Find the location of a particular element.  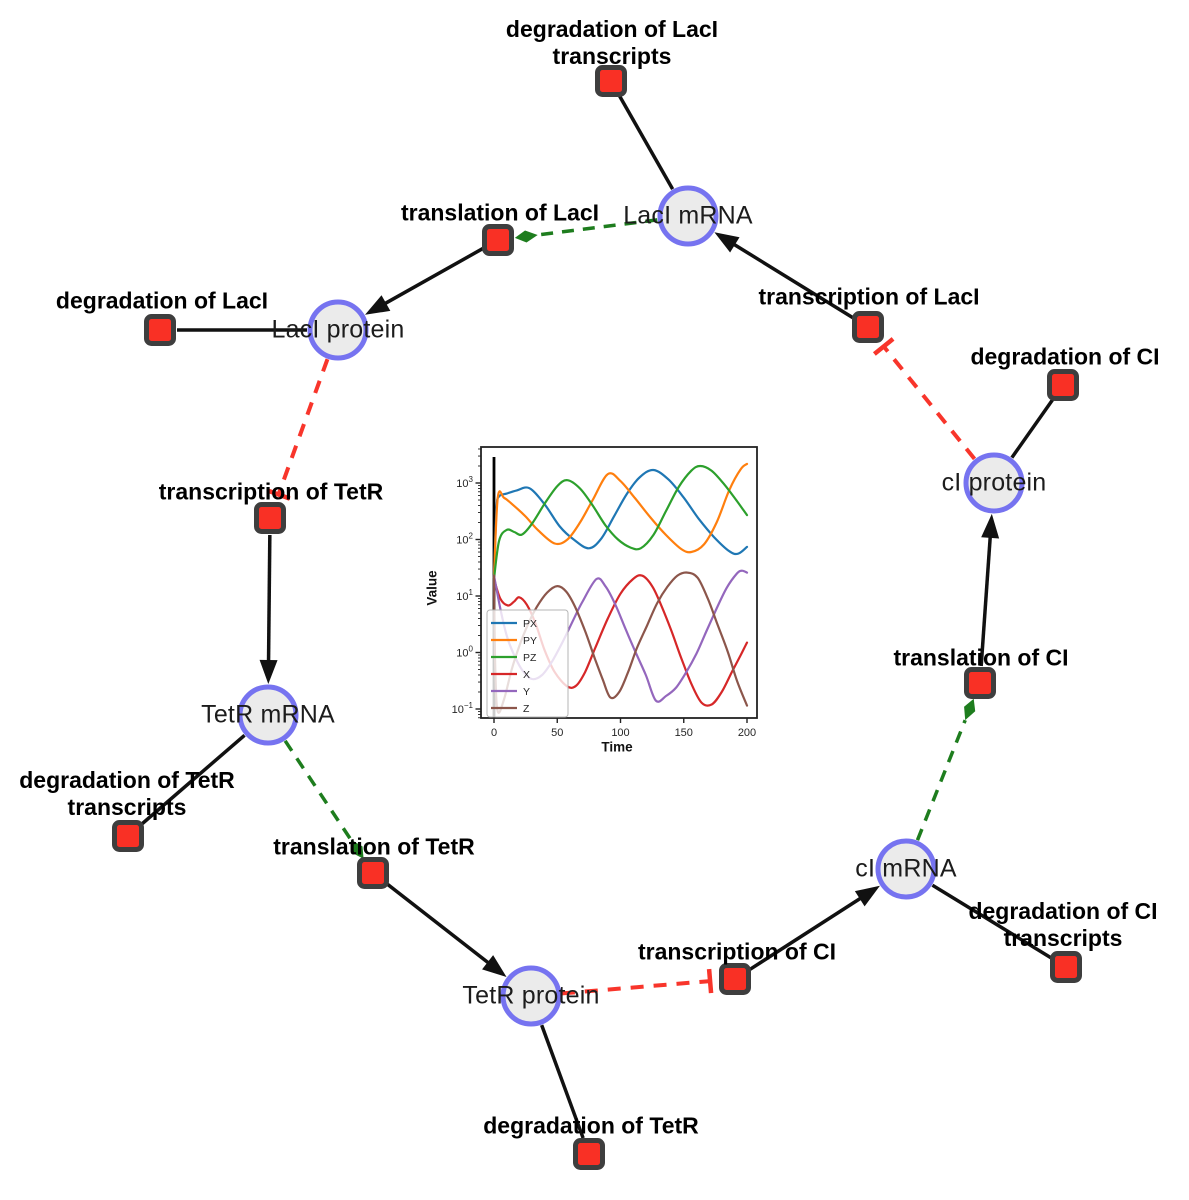

edge-txn_cI-cI_mRNA is located at coordinates (814, 928).